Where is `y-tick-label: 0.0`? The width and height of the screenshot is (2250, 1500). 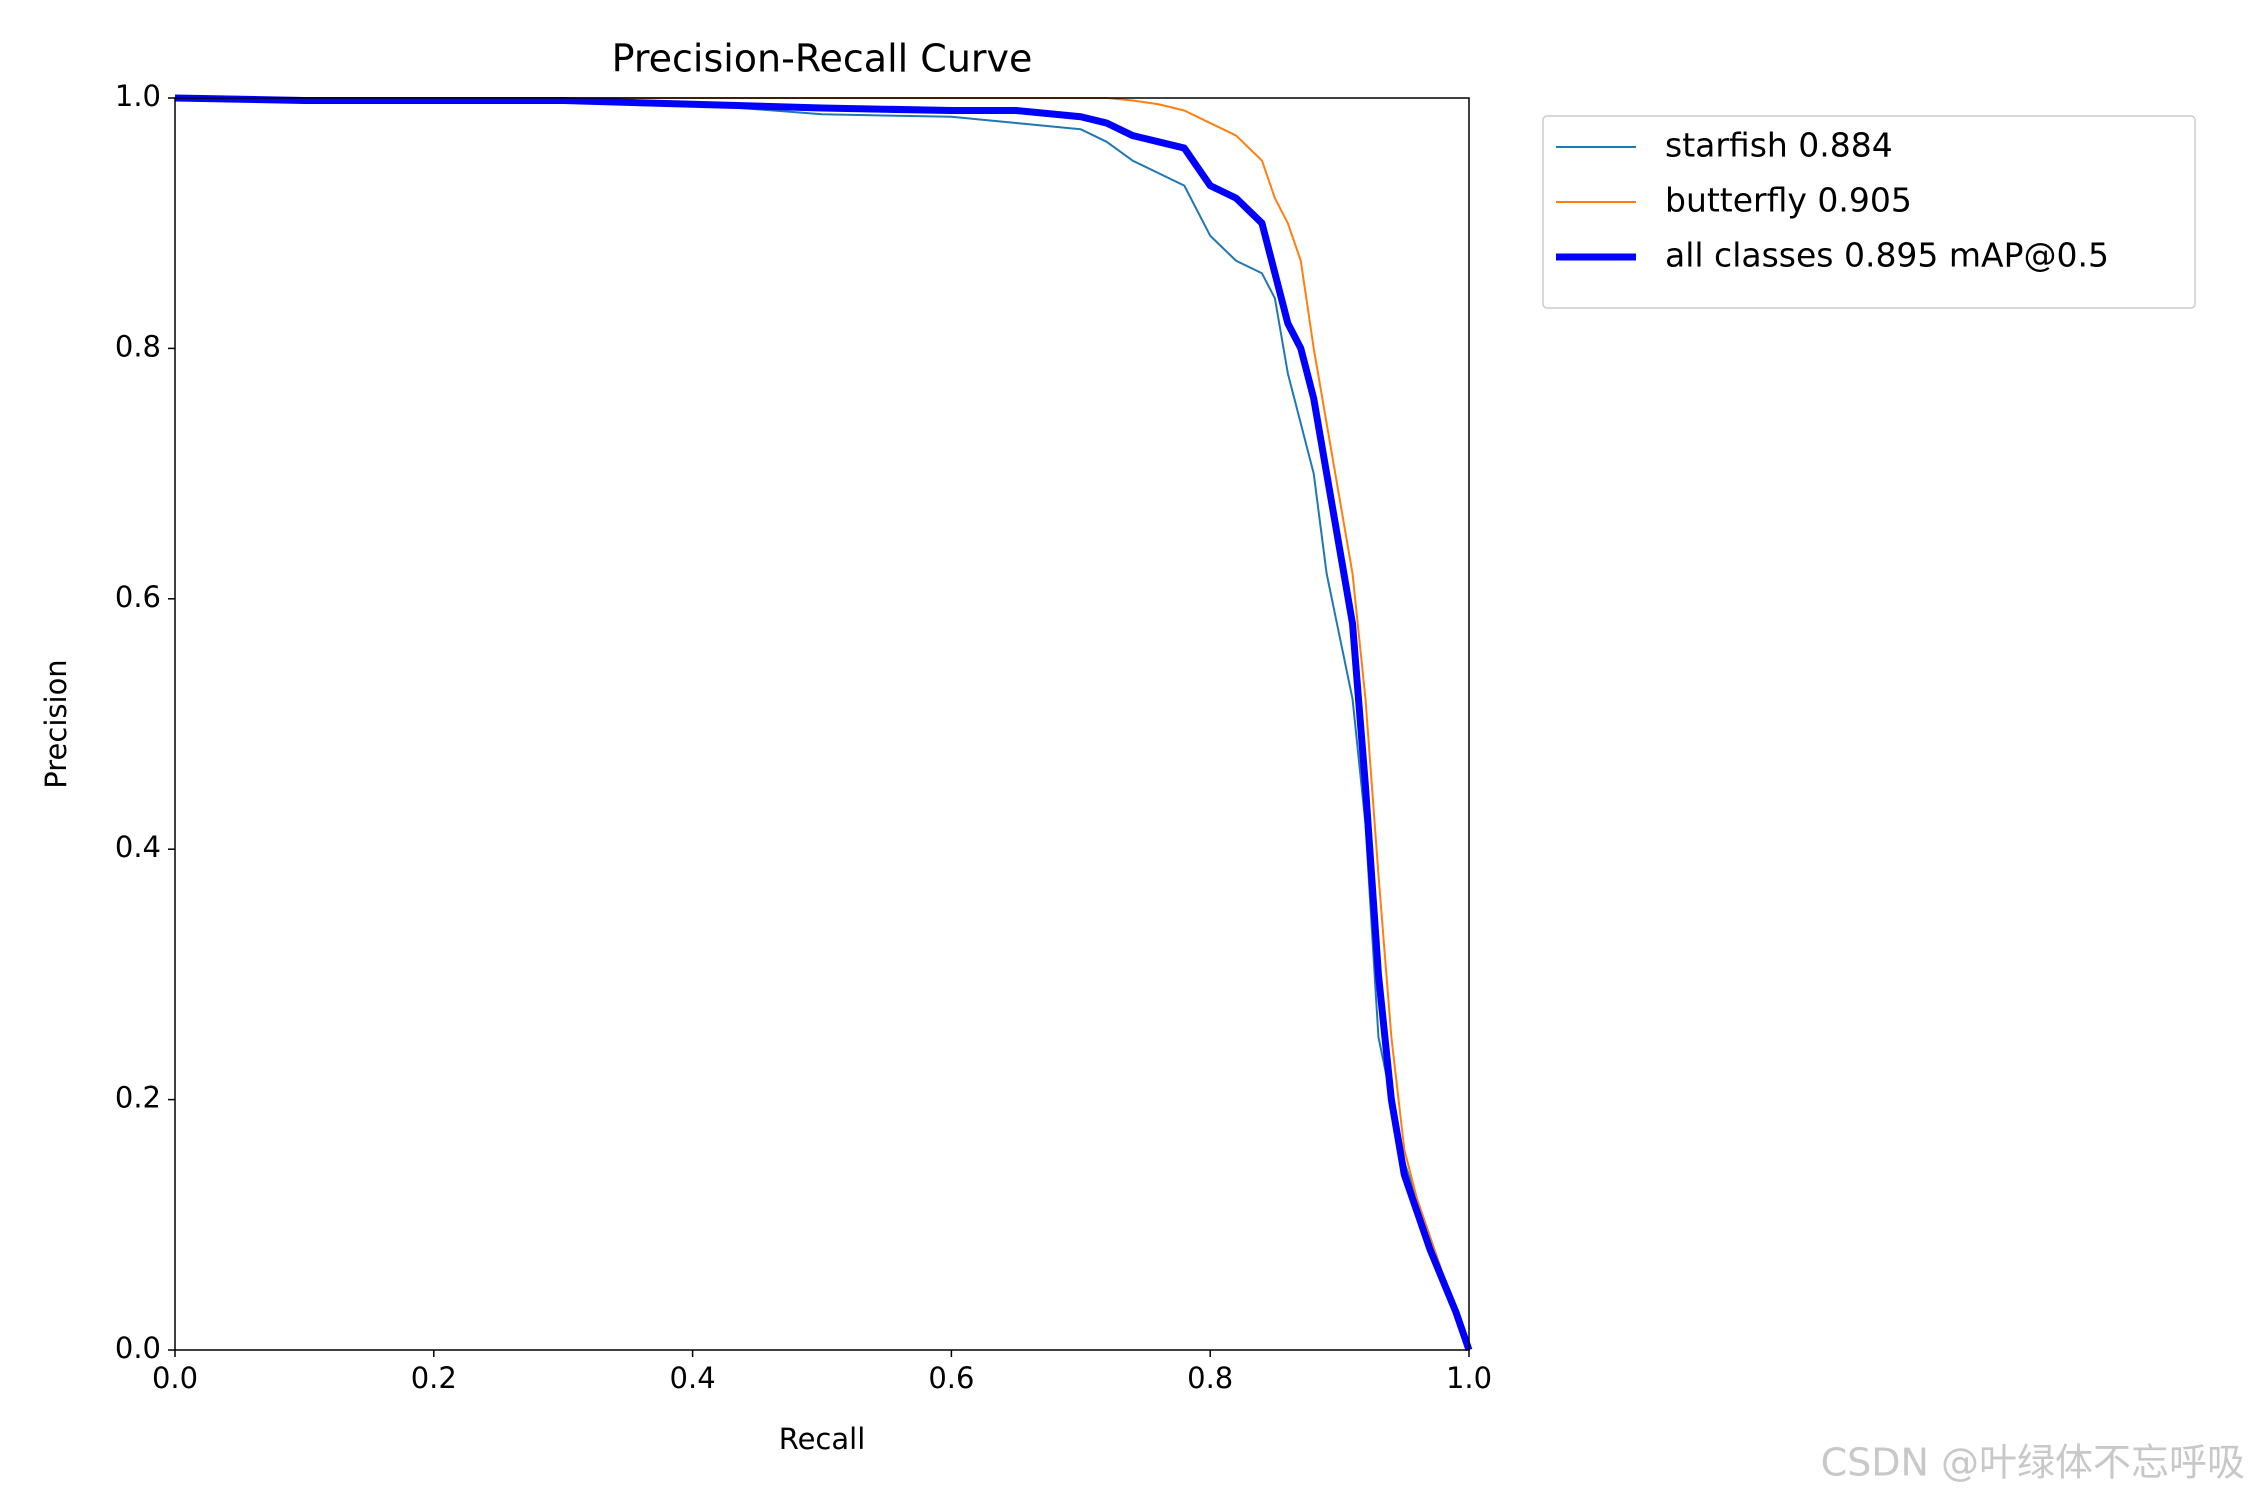
y-tick-label: 0.0 is located at coordinates (138, 1348).